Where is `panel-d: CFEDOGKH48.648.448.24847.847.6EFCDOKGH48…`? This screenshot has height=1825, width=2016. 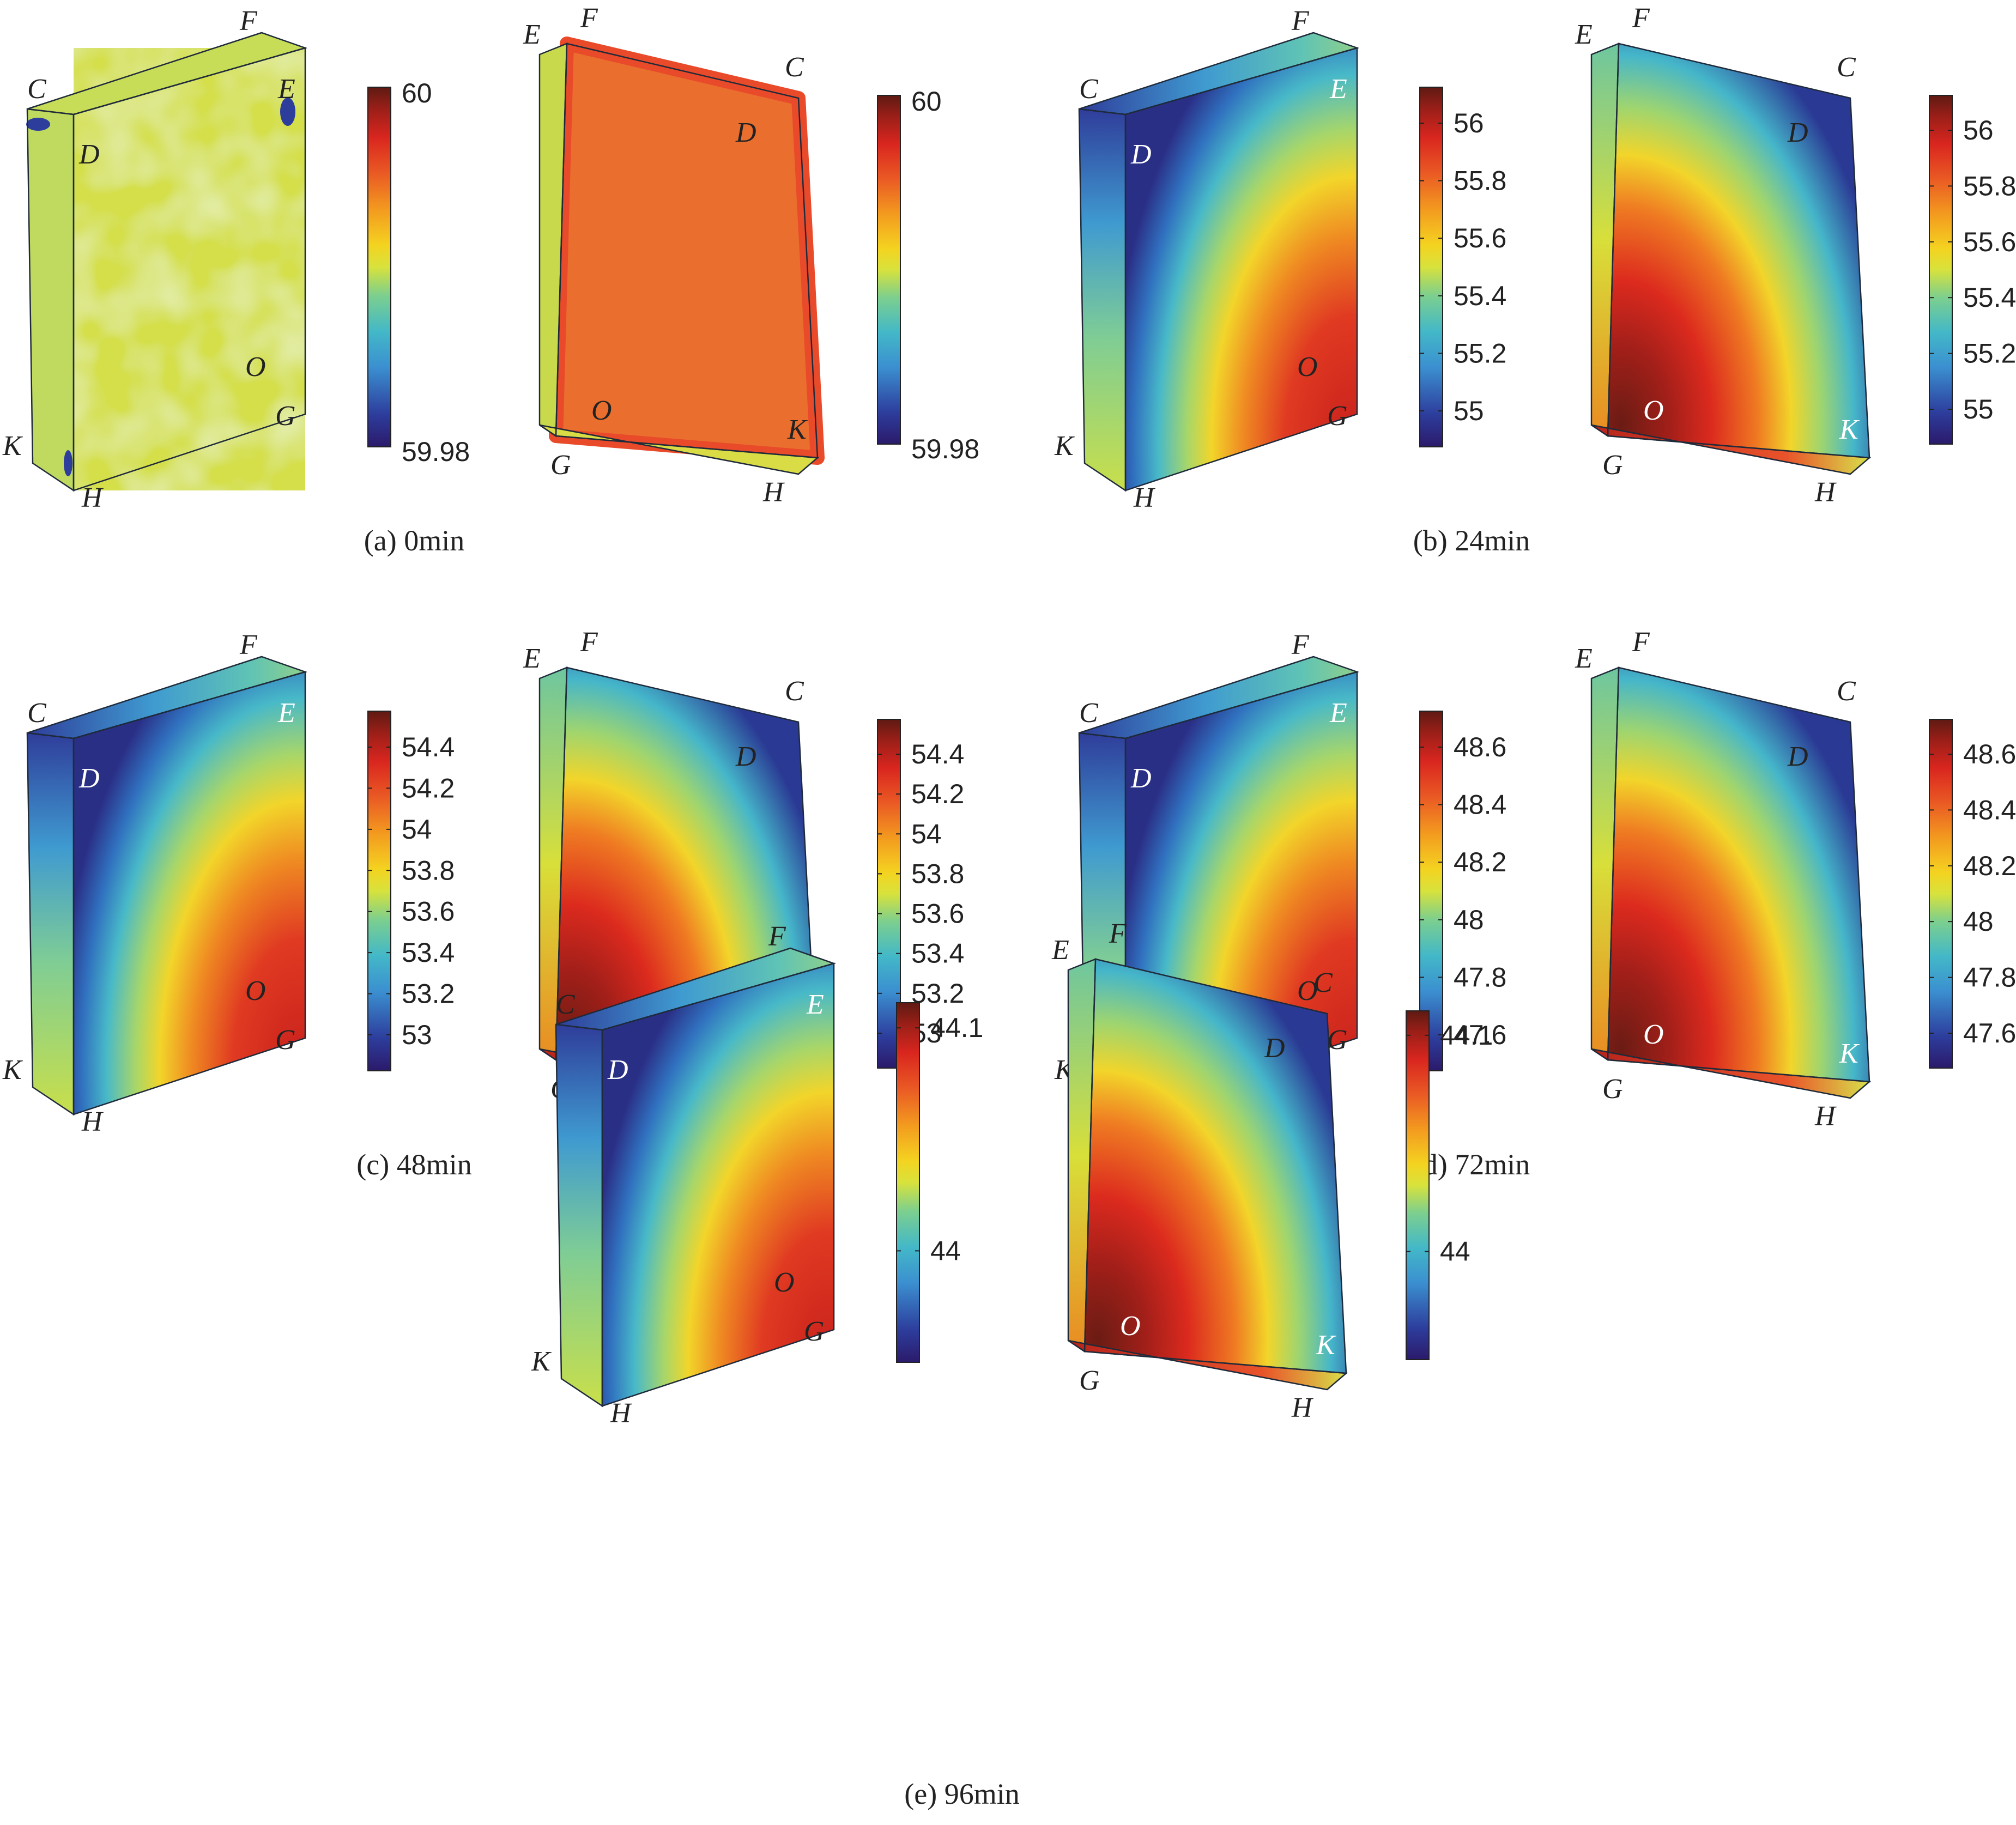
panel-d: CFEDOGKH48.648.448.24847.847.6EFCDOKGH48… is located at coordinates (1535, 904).